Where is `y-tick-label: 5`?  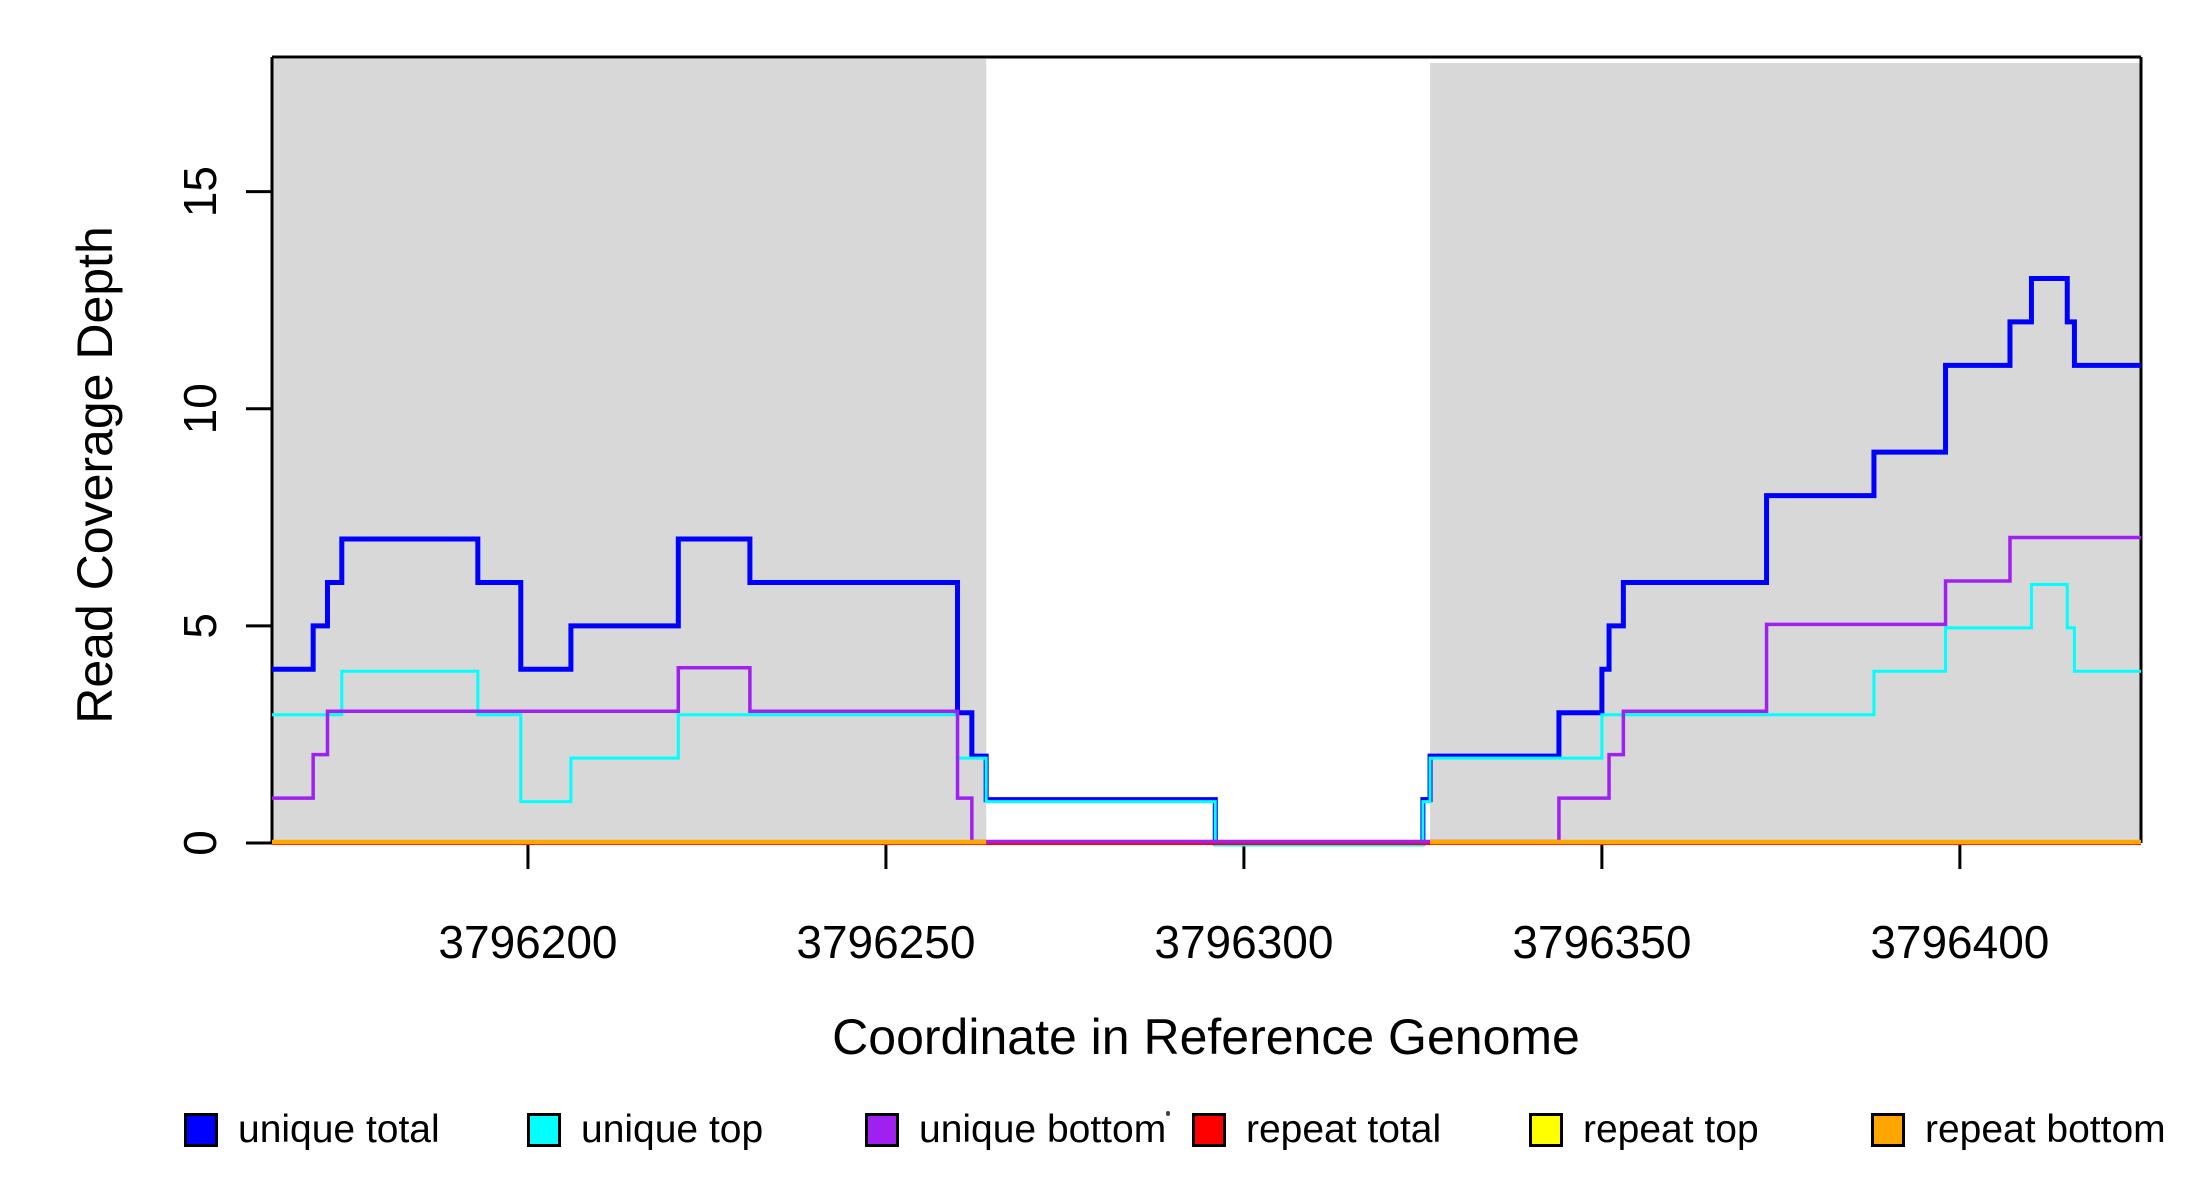
y-tick-label: 5 is located at coordinates (200, 626).